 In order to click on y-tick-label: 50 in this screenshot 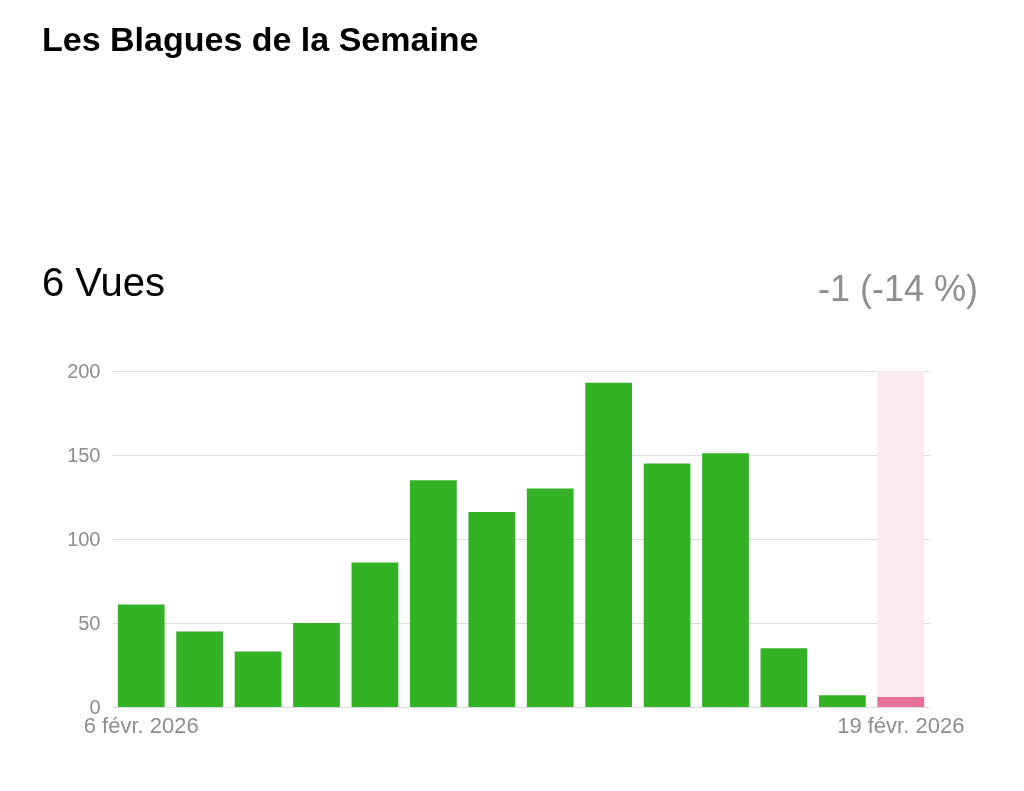, I will do `click(89, 622)`.